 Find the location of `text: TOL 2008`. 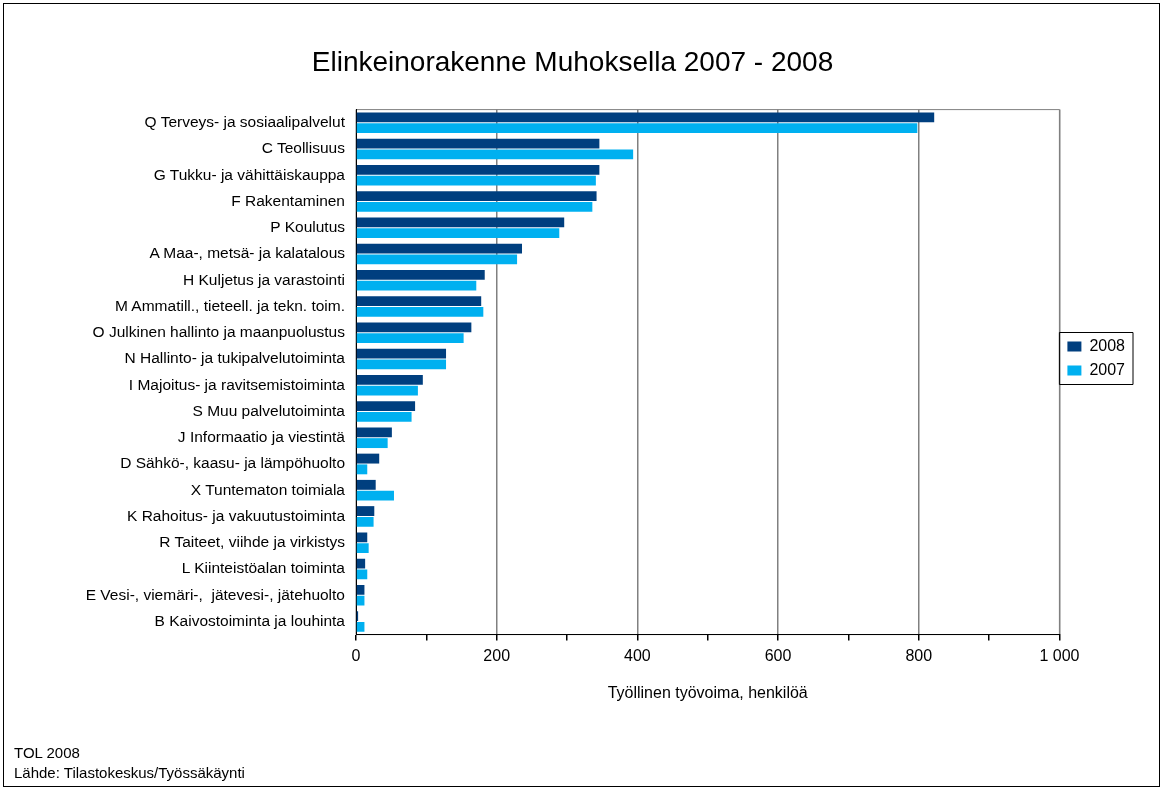

text: TOL 2008 is located at coordinates (47, 753).